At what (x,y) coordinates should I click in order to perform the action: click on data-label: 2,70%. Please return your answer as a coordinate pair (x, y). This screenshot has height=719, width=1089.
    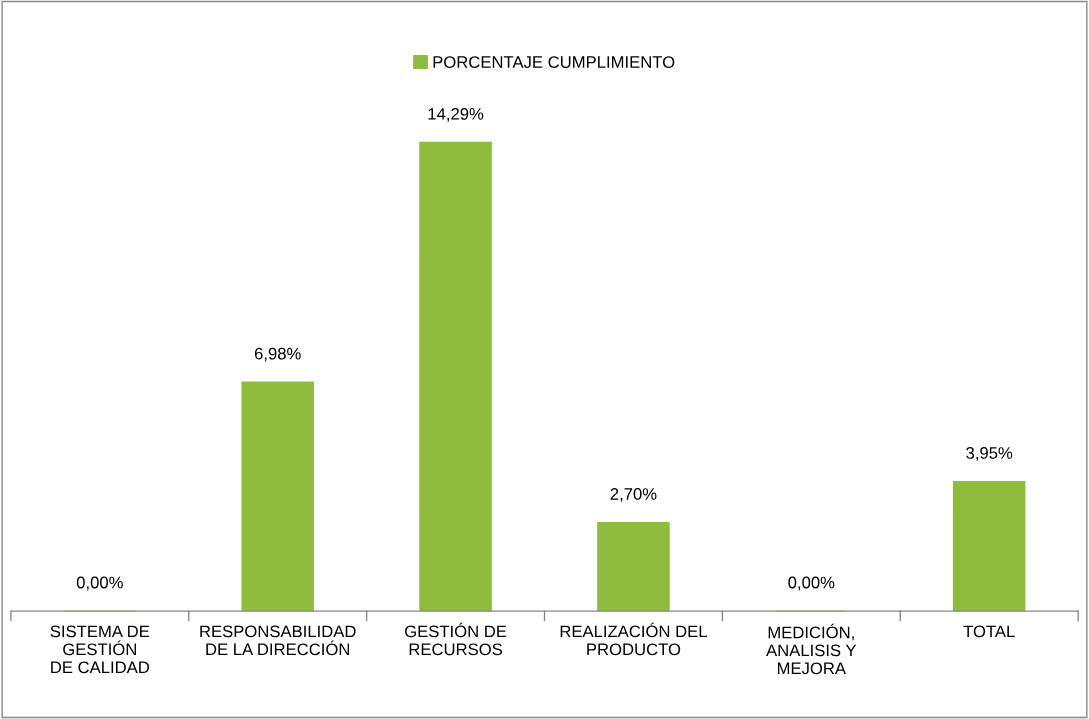
    Looking at the image, I should click on (633, 495).